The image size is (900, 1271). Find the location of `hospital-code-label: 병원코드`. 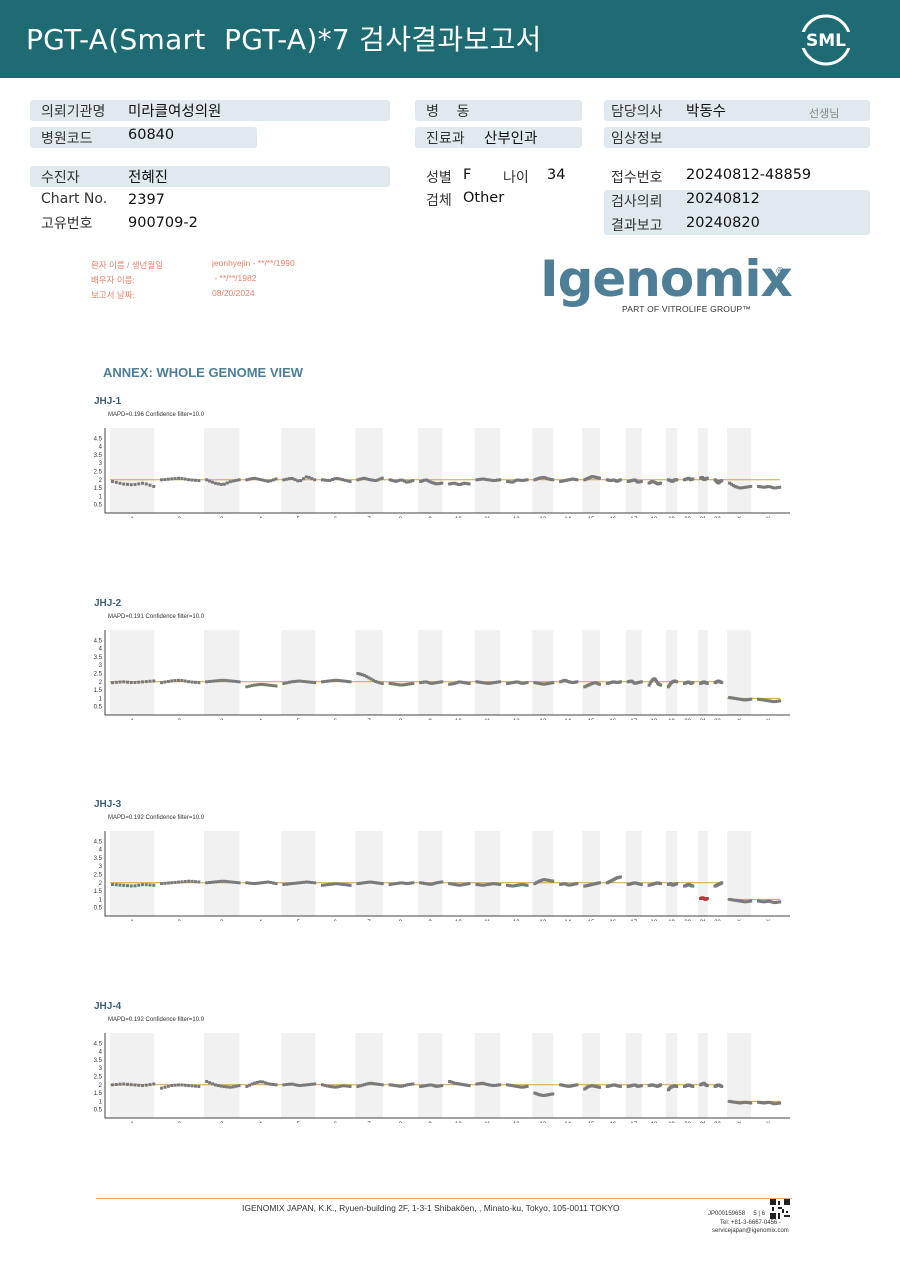

hospital-code-label: 병원코드 is located at coordinates (67, 139).